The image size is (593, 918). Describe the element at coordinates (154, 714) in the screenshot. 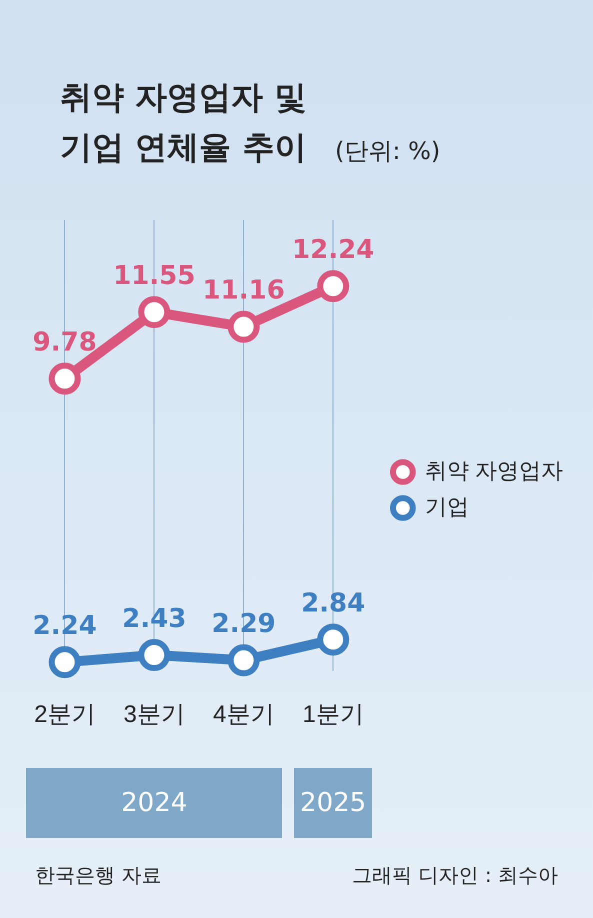

I see `x-tick-label: 3분기` at that location.